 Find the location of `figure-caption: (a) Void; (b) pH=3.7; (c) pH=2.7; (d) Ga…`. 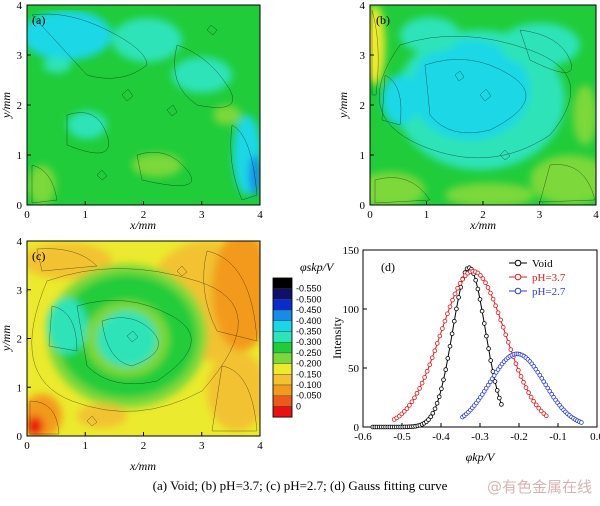

figure-caption: (a) Void; (b) pH=3.7; (c) pH=2.7; (d) Ga… is located at coordinates (300, 485).